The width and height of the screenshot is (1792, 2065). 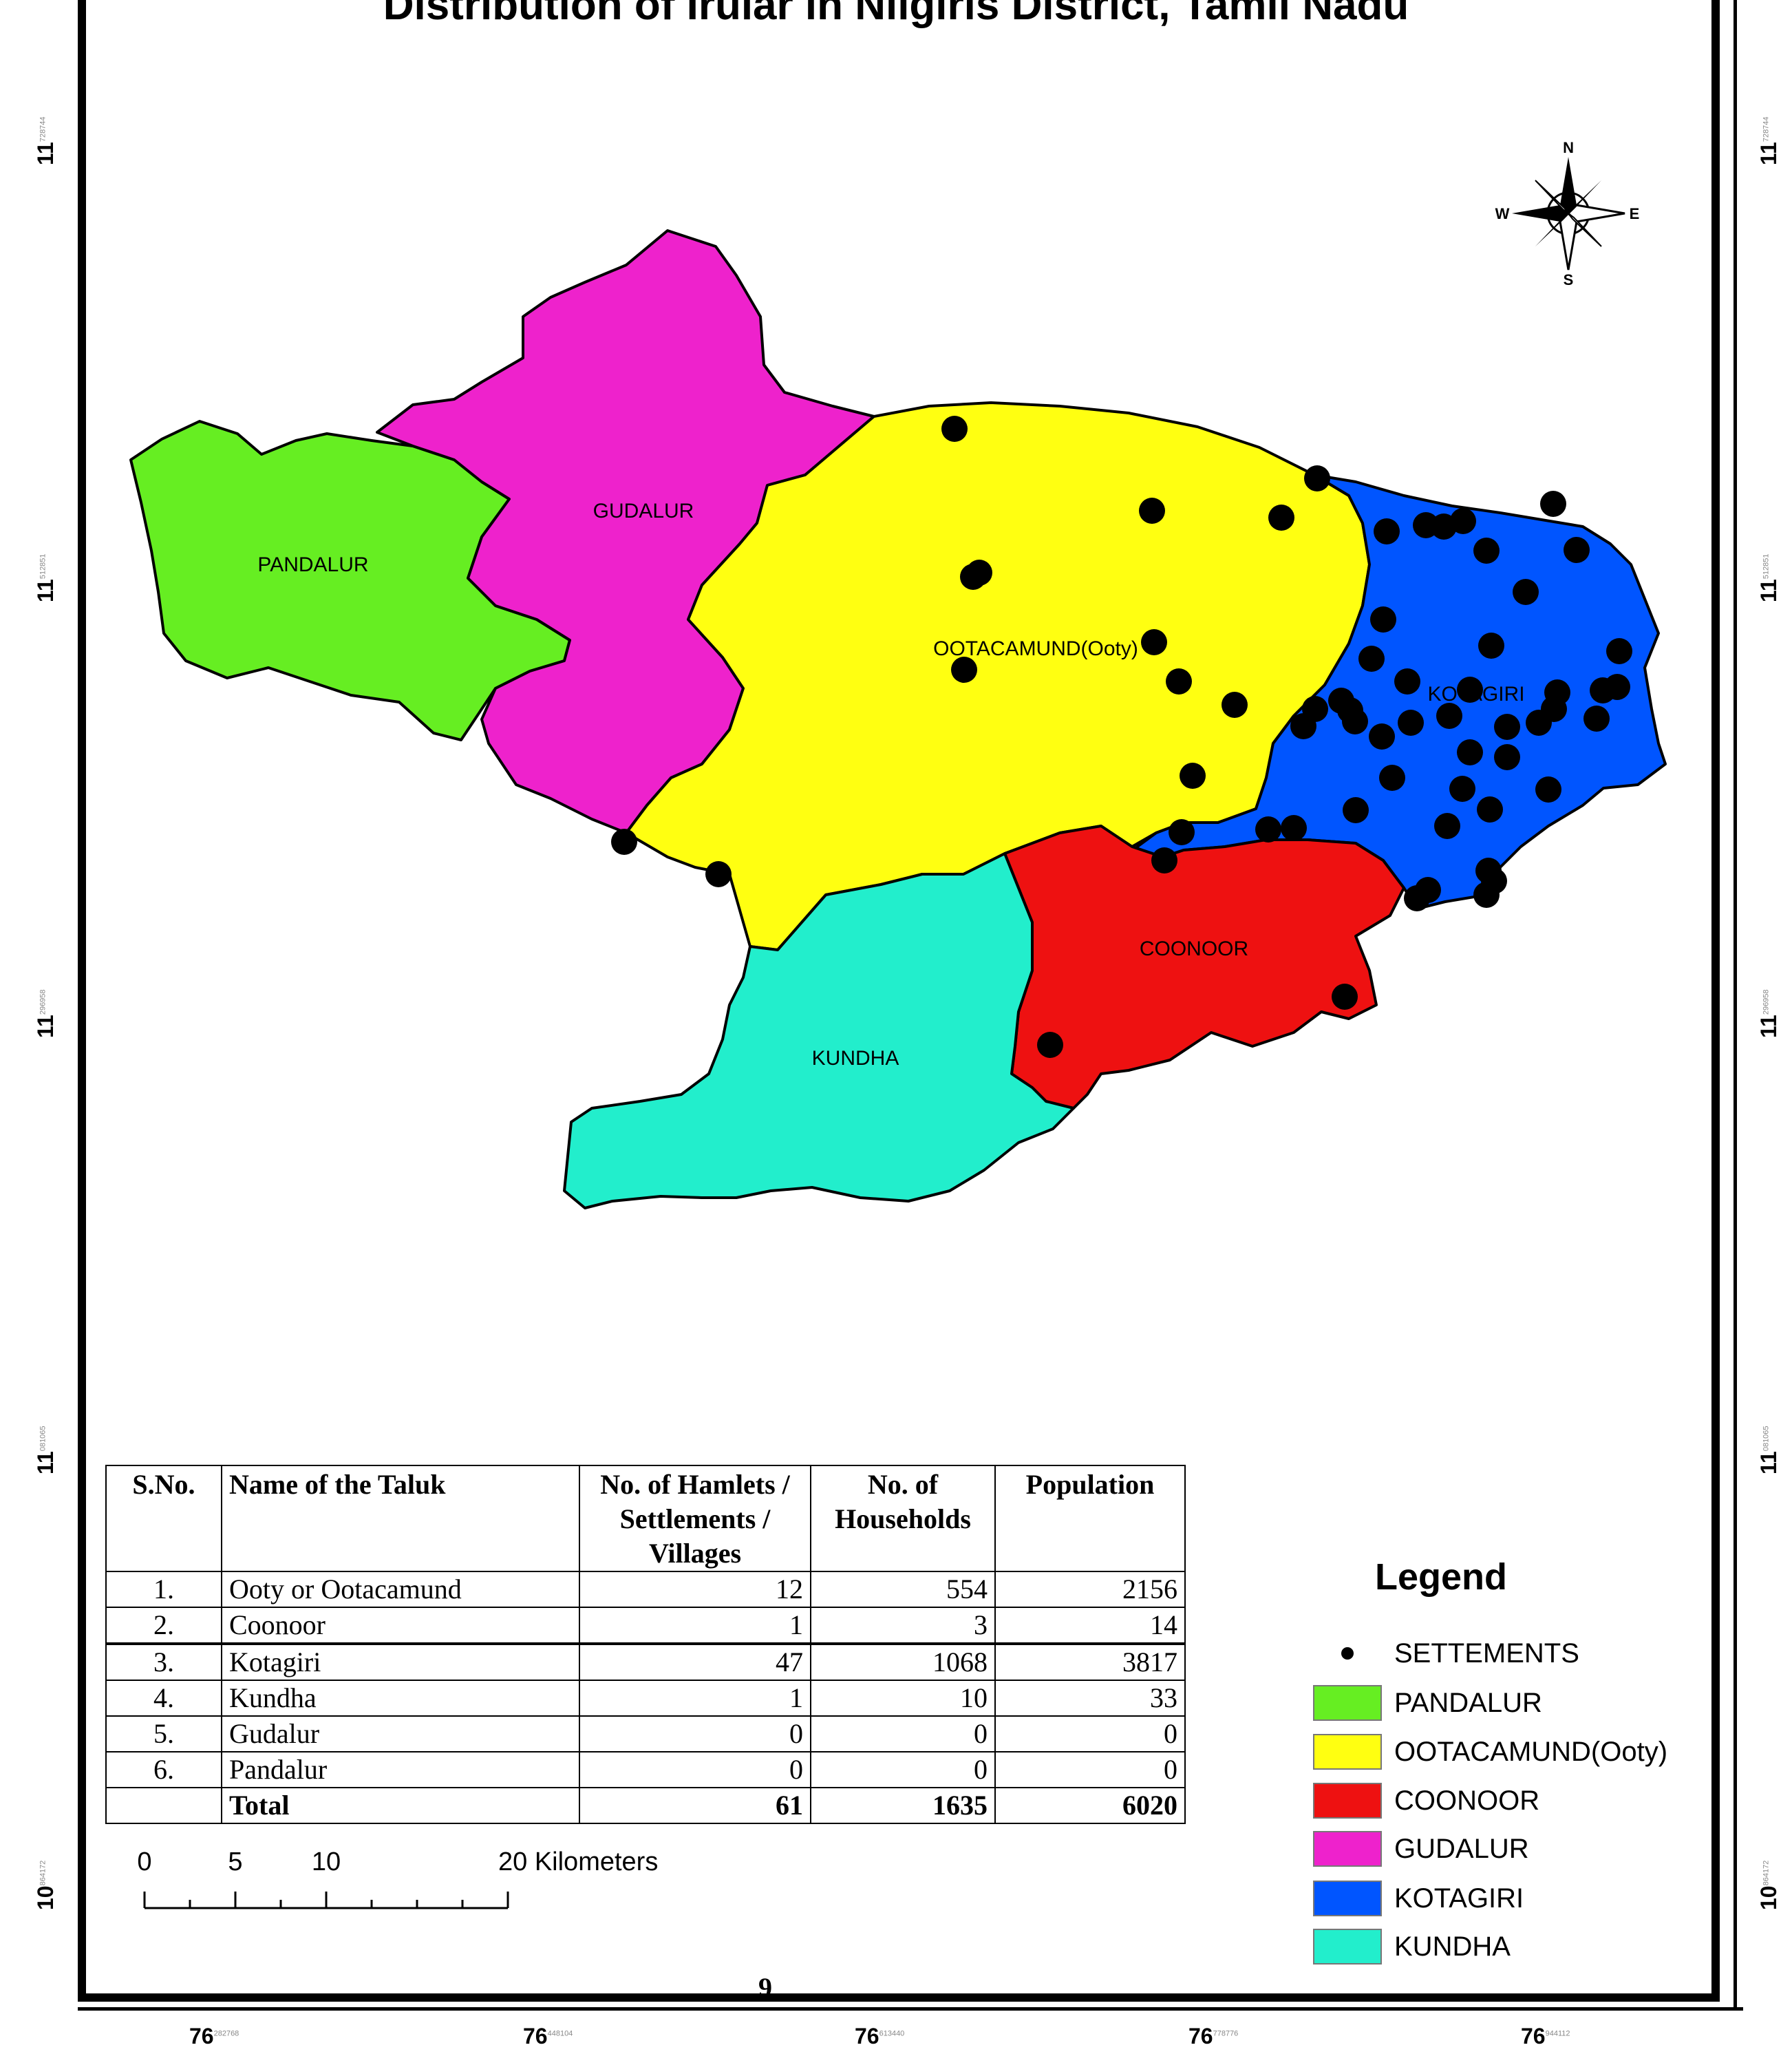 I want to click on cell-households: 554, so click(x=903, y=1589).